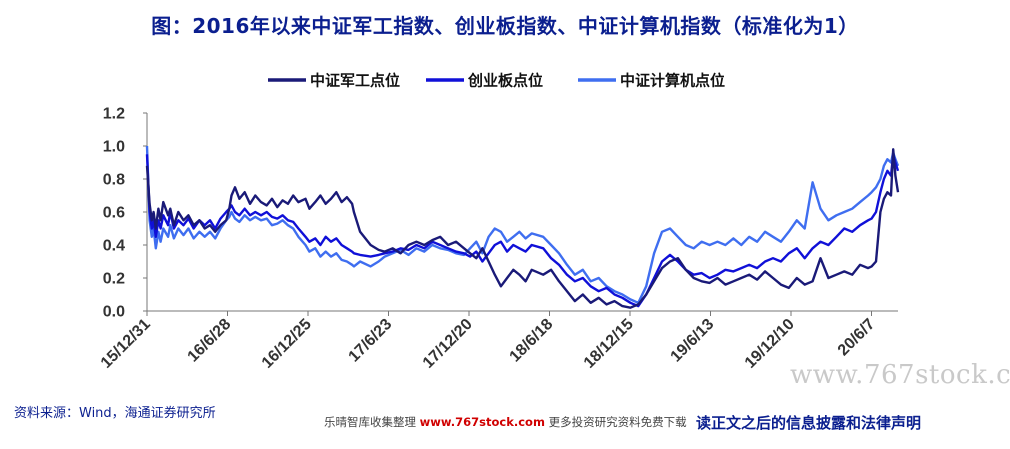  I want to click on legend-label: 创业板点位, so click(505, 81).